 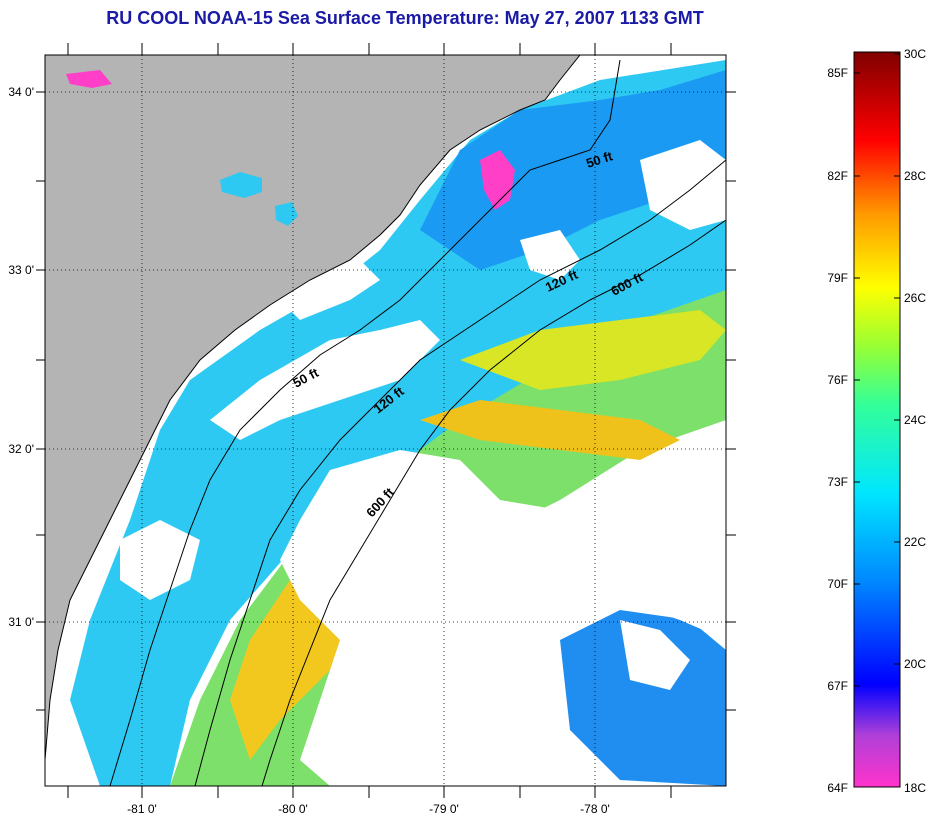 I want to click on lat-label: 32 0', so click(x=21, y=449).